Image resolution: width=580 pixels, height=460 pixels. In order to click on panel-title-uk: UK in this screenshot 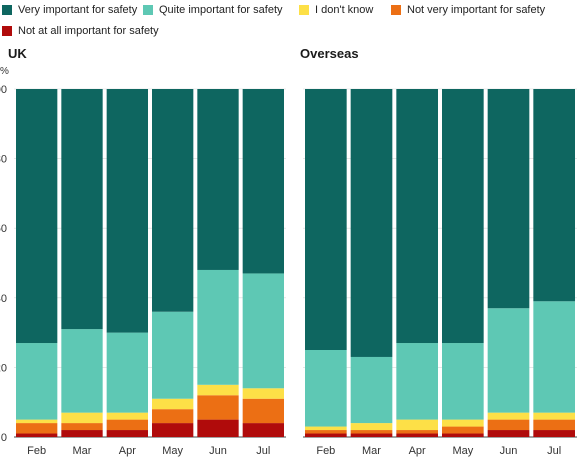, I will do `click(17, 53)`.